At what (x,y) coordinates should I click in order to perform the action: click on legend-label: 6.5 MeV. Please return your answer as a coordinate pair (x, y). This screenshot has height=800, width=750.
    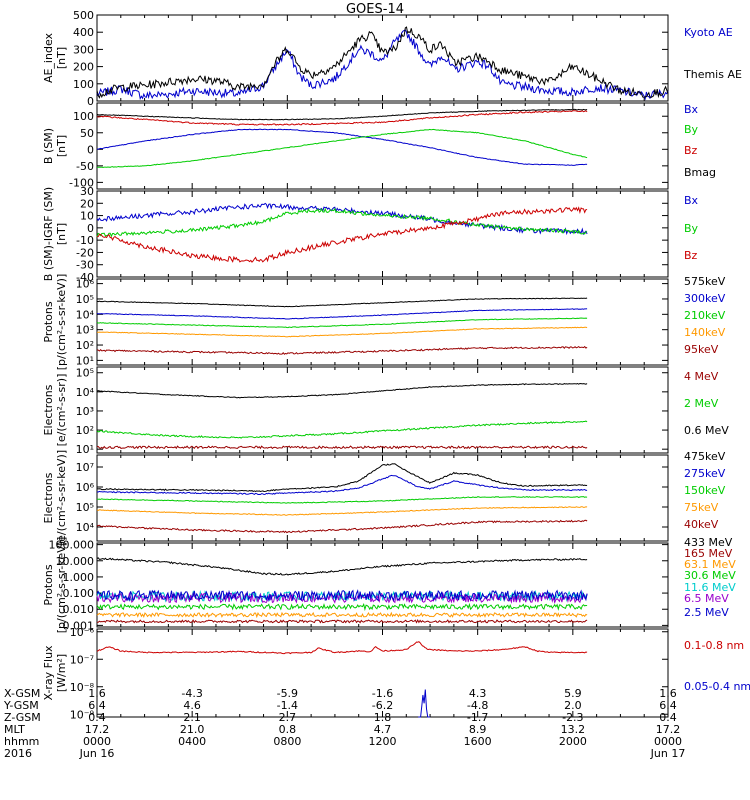
    Looking at the image, I should click on (706, 598).